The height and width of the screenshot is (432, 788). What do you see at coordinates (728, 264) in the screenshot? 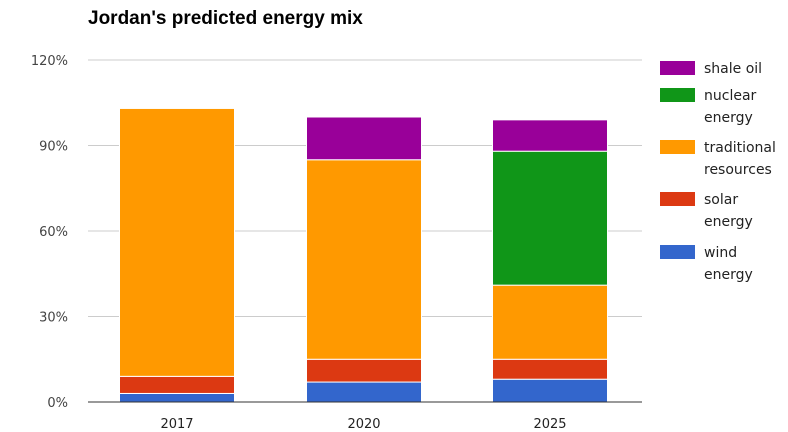
I see `legend-label: wind energy` at bounding box center [728, 264].